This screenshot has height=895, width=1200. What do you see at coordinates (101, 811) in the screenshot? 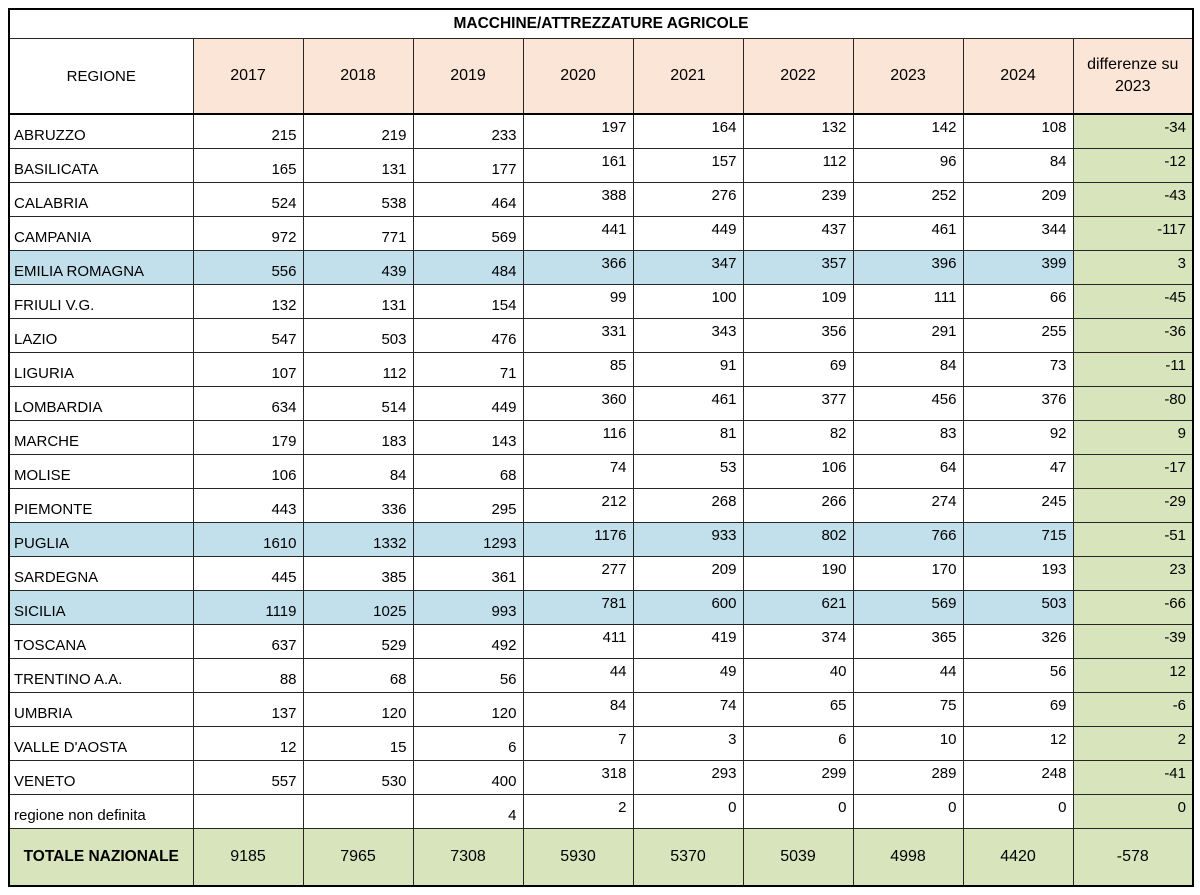
I see `cell-region: regione non definita` at bounding box center [101, 811].